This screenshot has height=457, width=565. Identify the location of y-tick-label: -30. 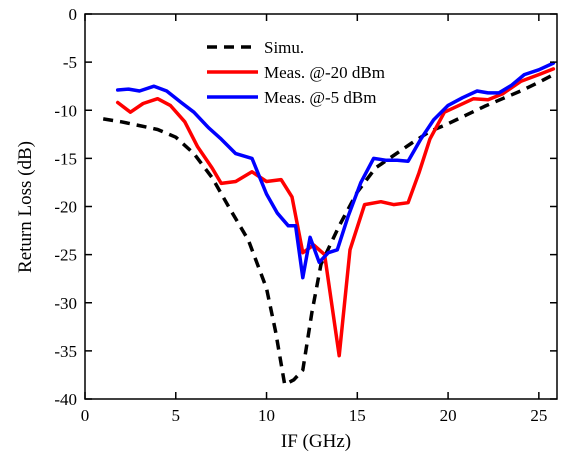
(65, 303).